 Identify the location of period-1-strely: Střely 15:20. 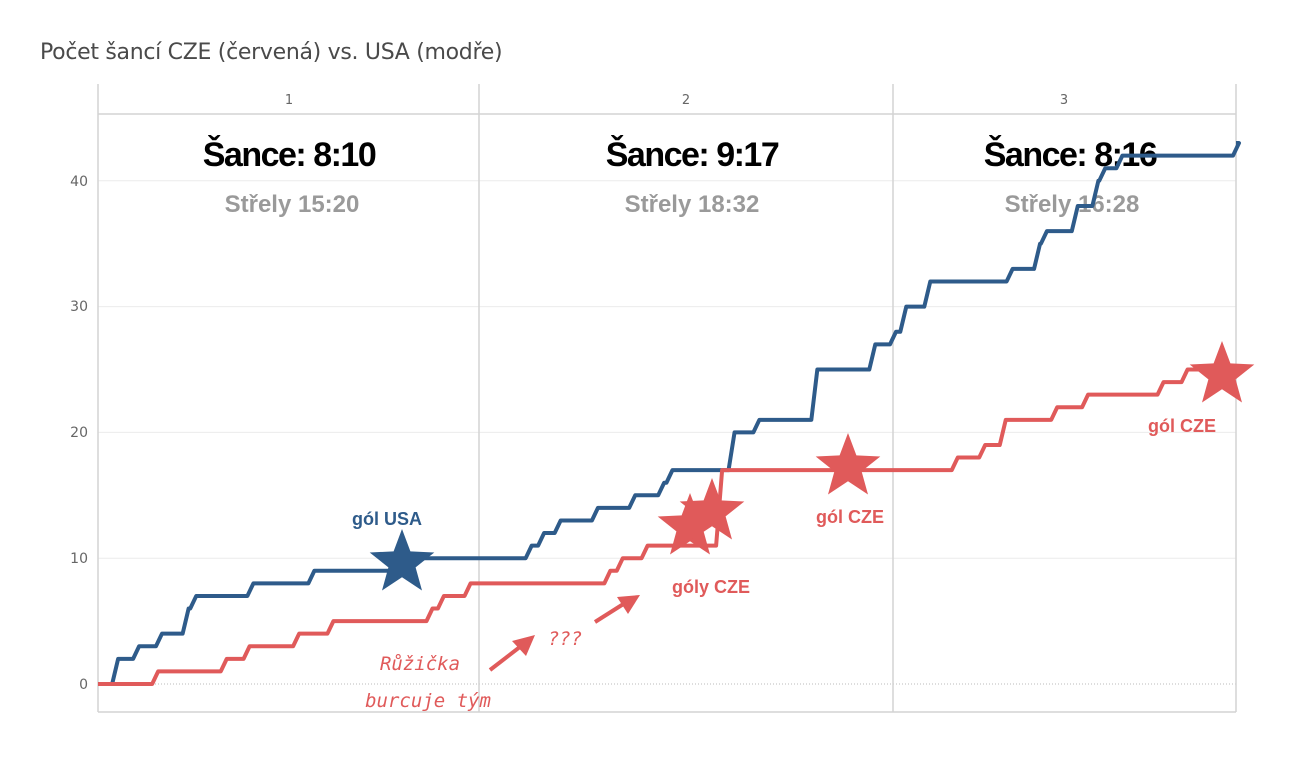
(292, 204).